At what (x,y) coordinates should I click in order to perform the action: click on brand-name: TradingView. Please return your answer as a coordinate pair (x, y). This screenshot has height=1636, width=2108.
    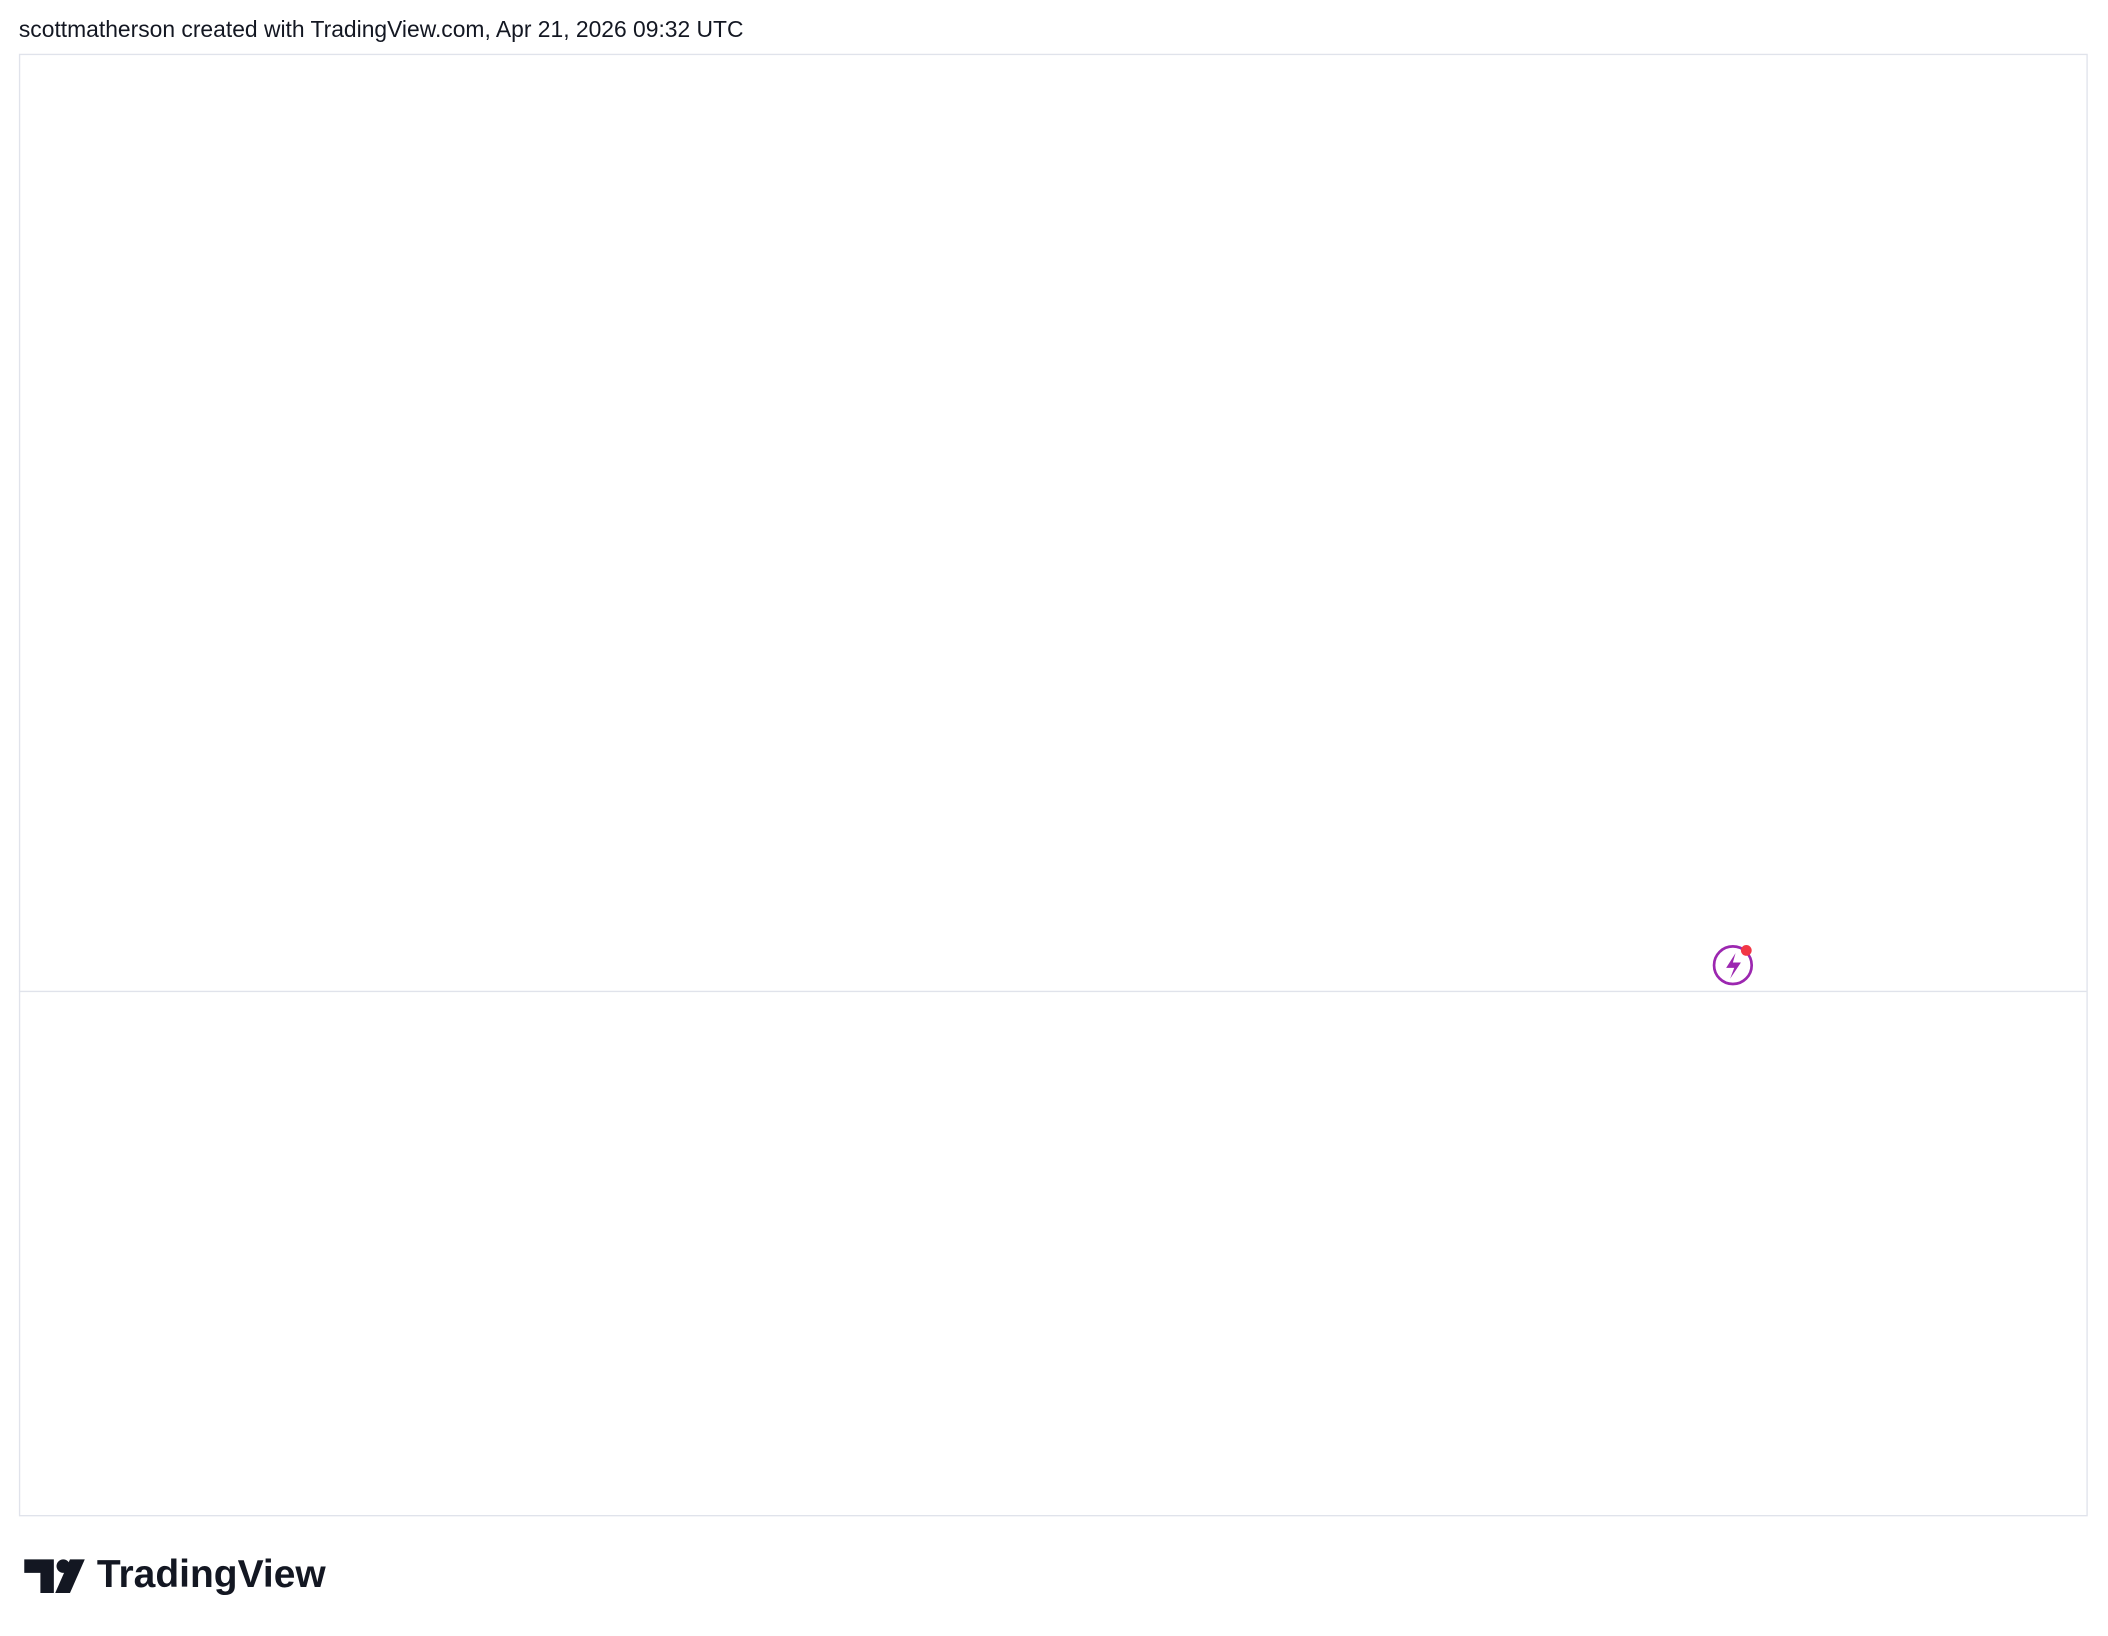
    Looking at the image, I should click on (212, 1574).